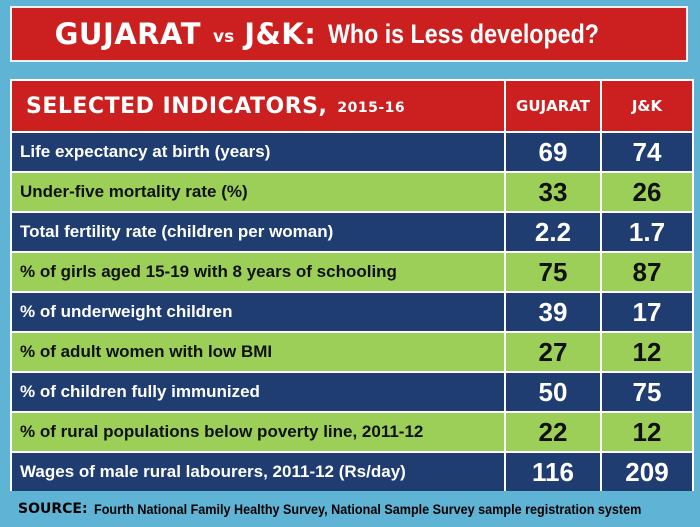 The width and height of the screenshot is (700, 527). Describe the element at coordinates (647, 272) in the screenshot. I see `jk-value: 87` at that location.